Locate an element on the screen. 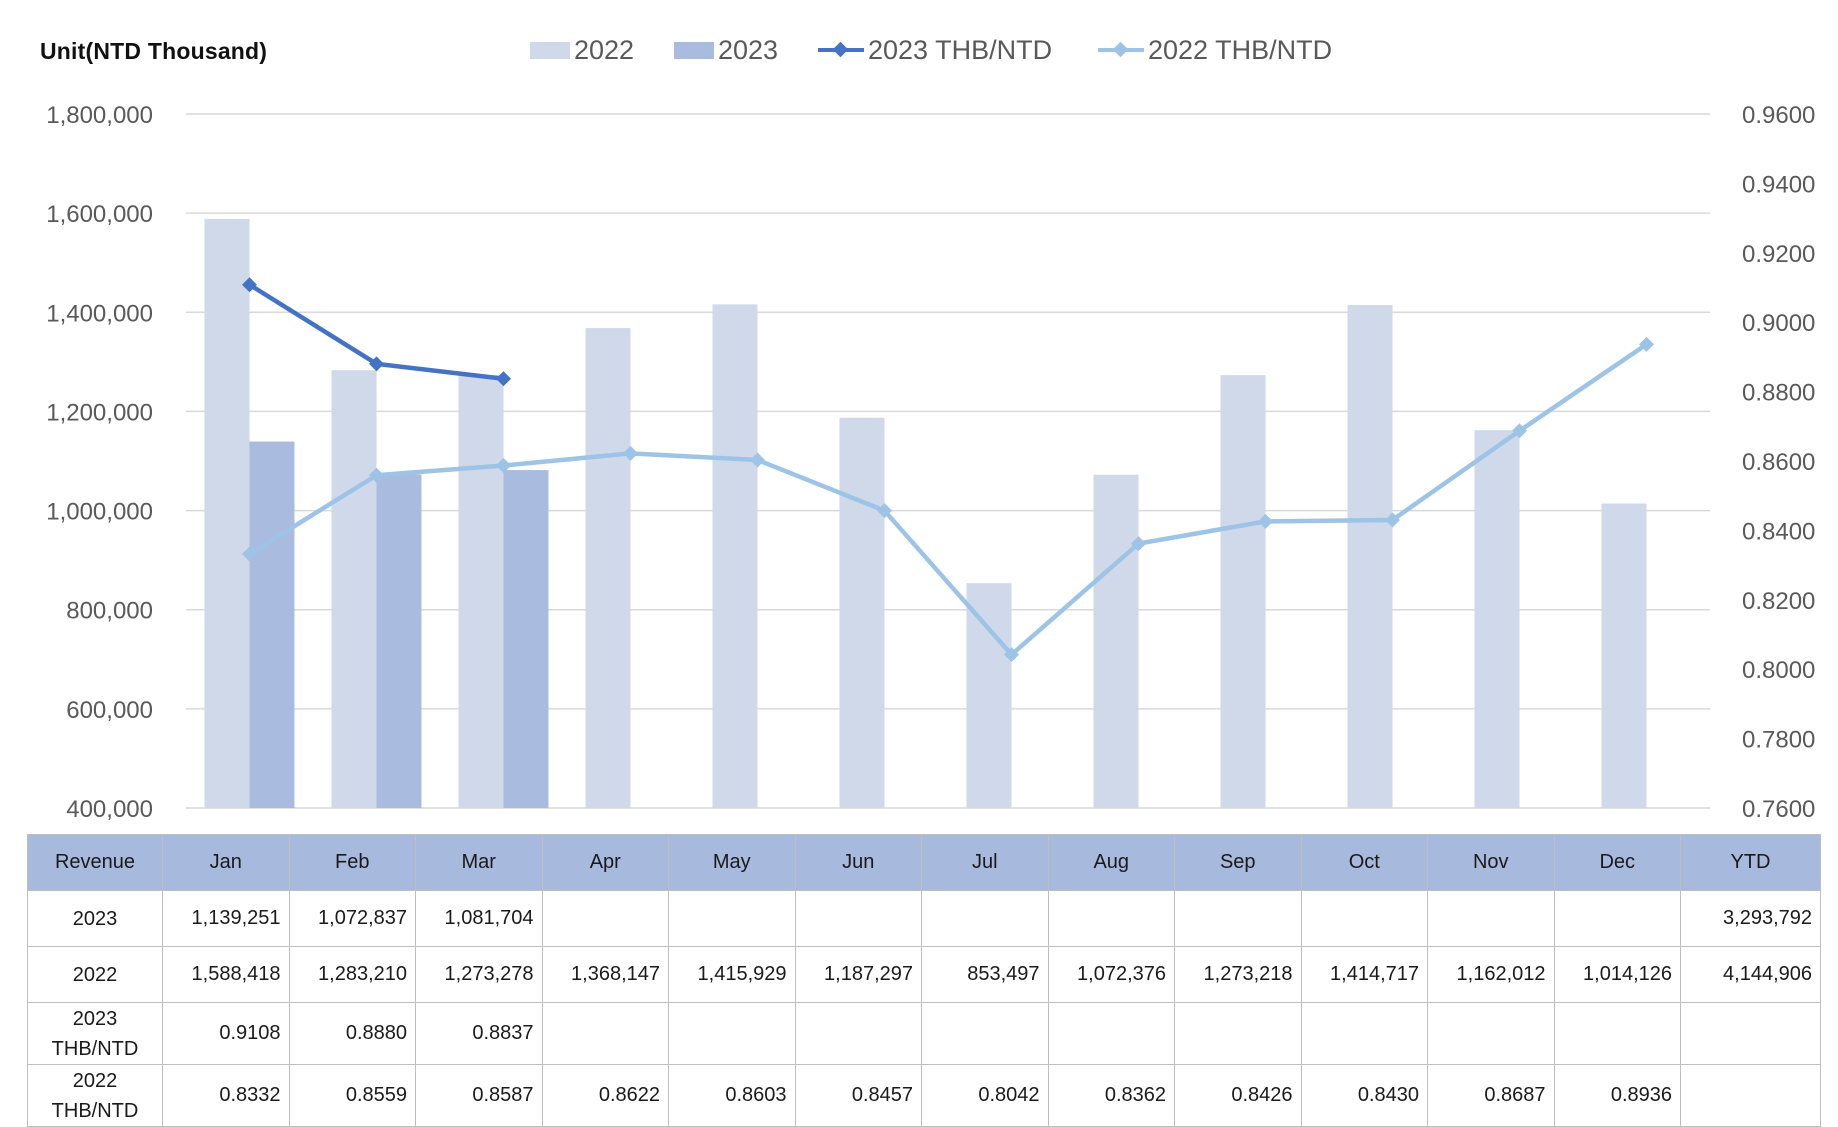  table-cell: 1,072,837 is located at coordinates (352, 918).